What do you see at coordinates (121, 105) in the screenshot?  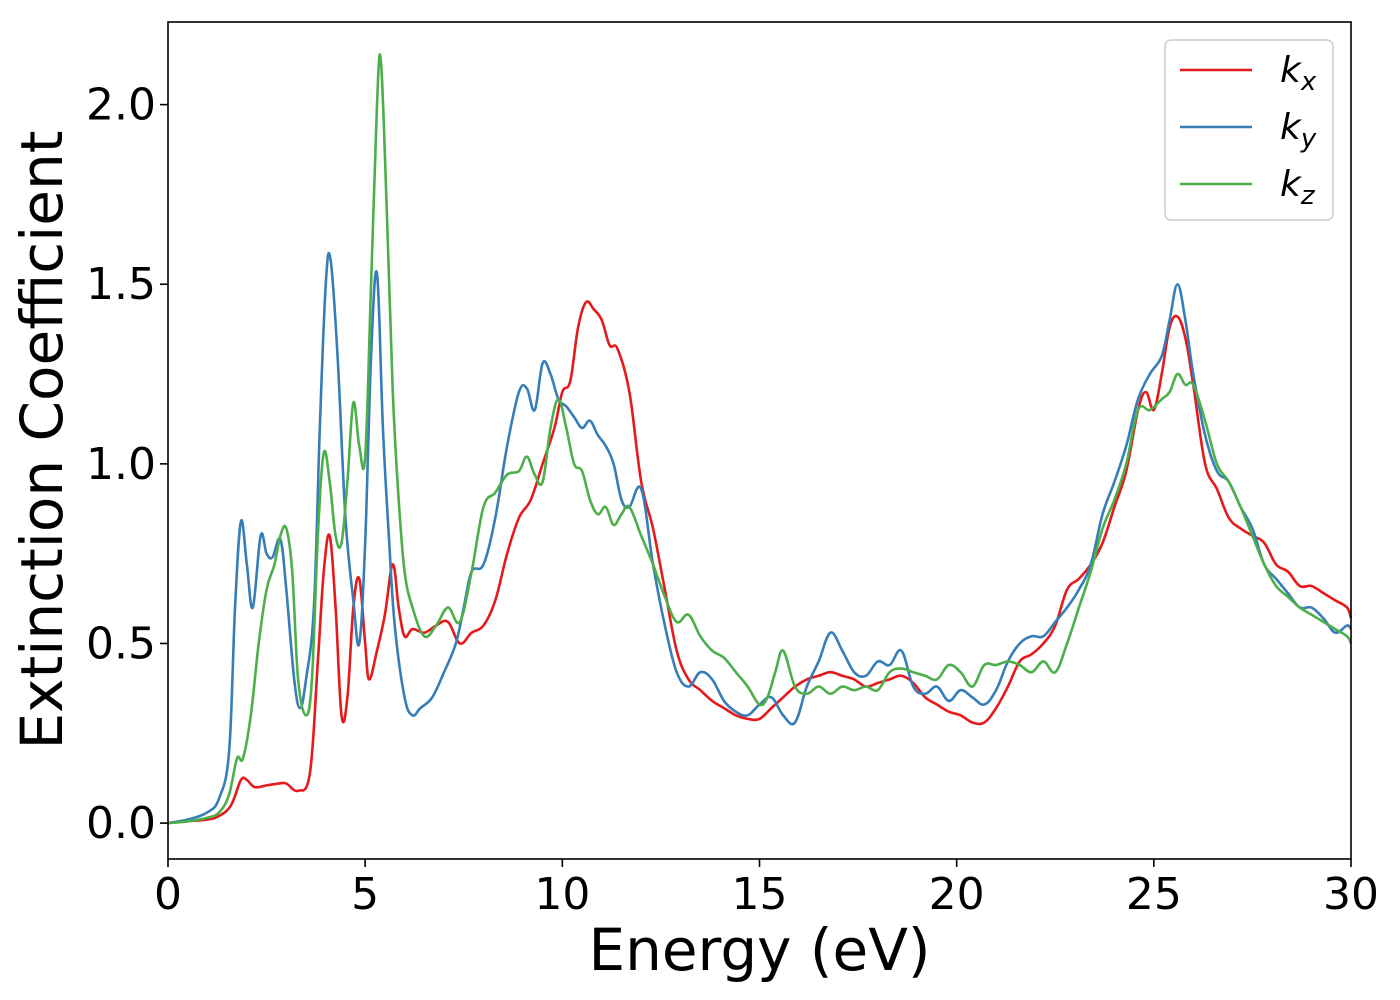 I see `y-tick-label: 2.0` at bounding box center [121, 105].